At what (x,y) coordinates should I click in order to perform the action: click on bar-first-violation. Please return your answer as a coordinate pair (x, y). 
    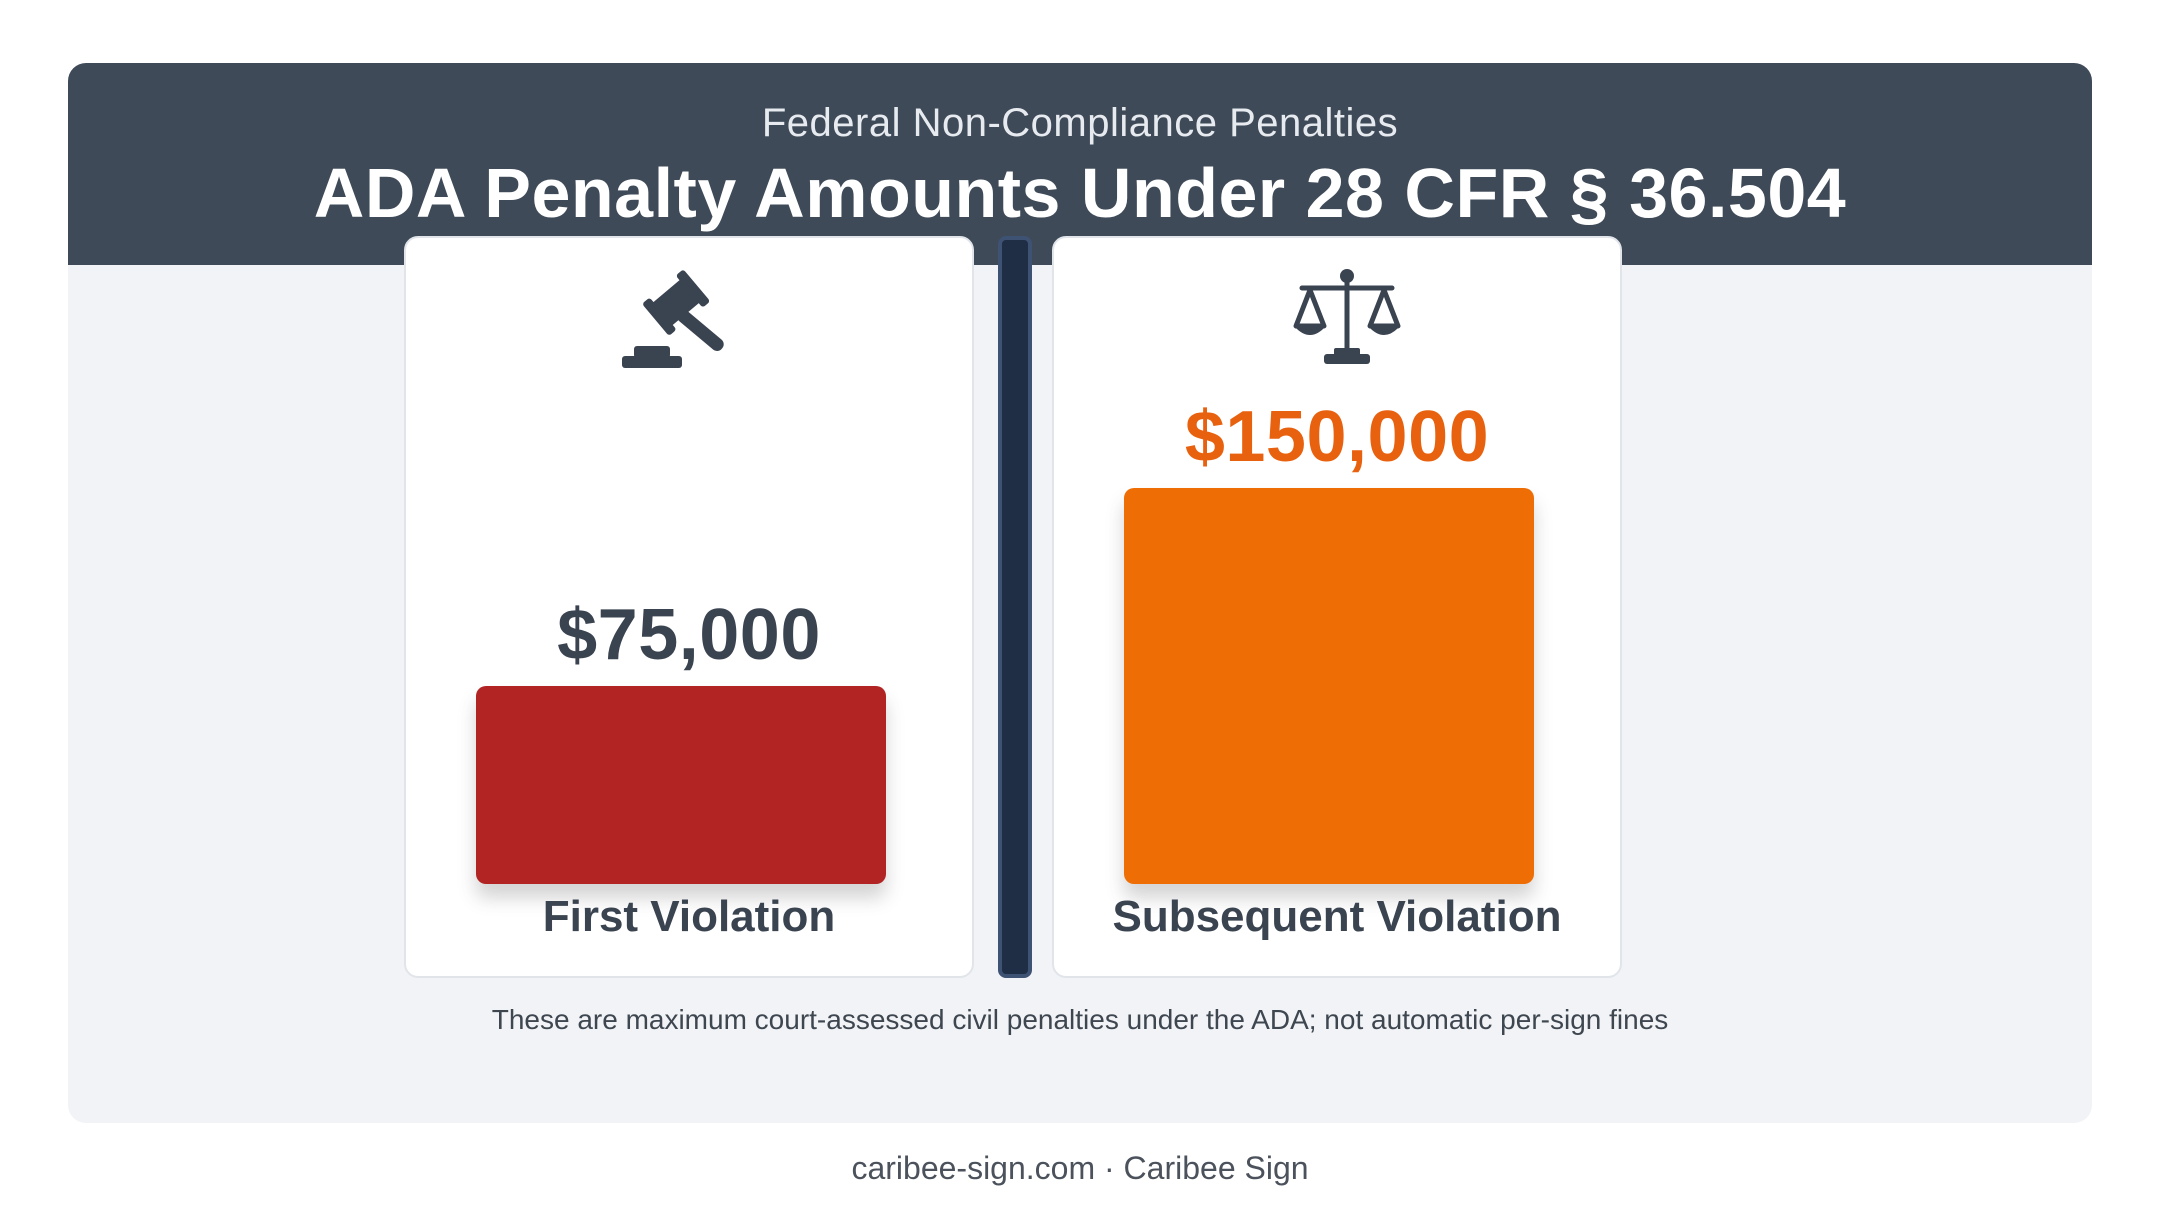
    Looking at the image, I should click on (681, 785).